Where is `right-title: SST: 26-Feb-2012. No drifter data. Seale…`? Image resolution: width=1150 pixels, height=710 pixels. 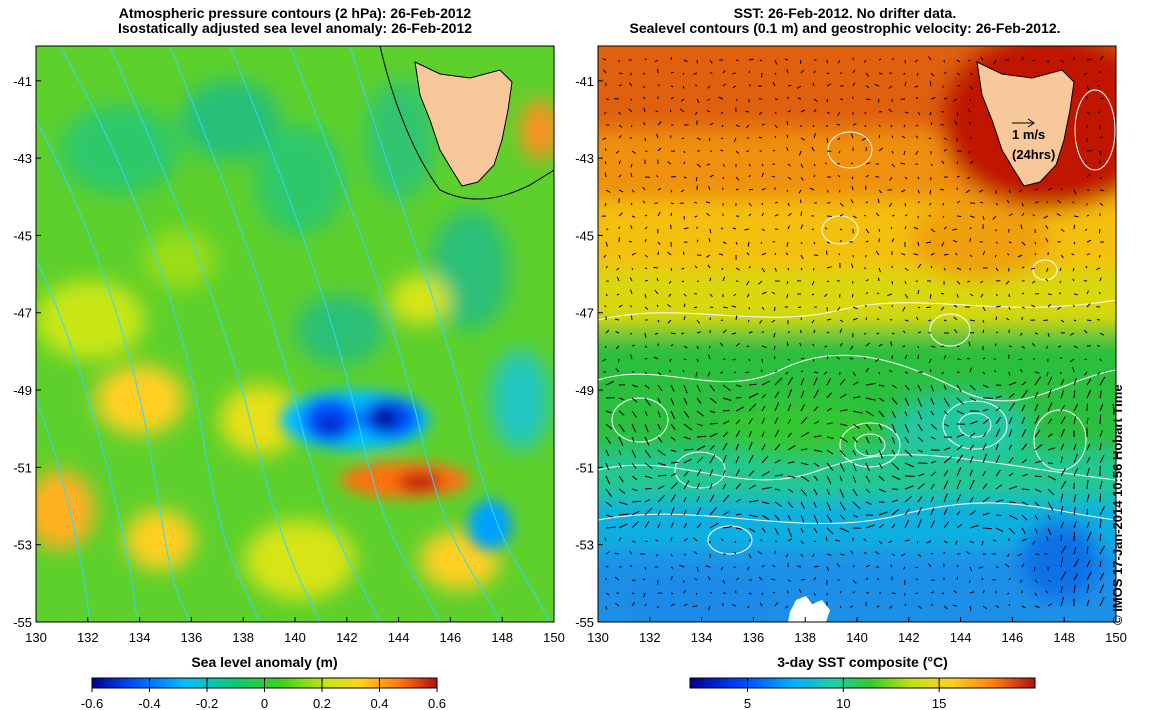 right-title: SST: 26-Feb-2012. No drifter data. Seale… is located at coordinates (845, 21).